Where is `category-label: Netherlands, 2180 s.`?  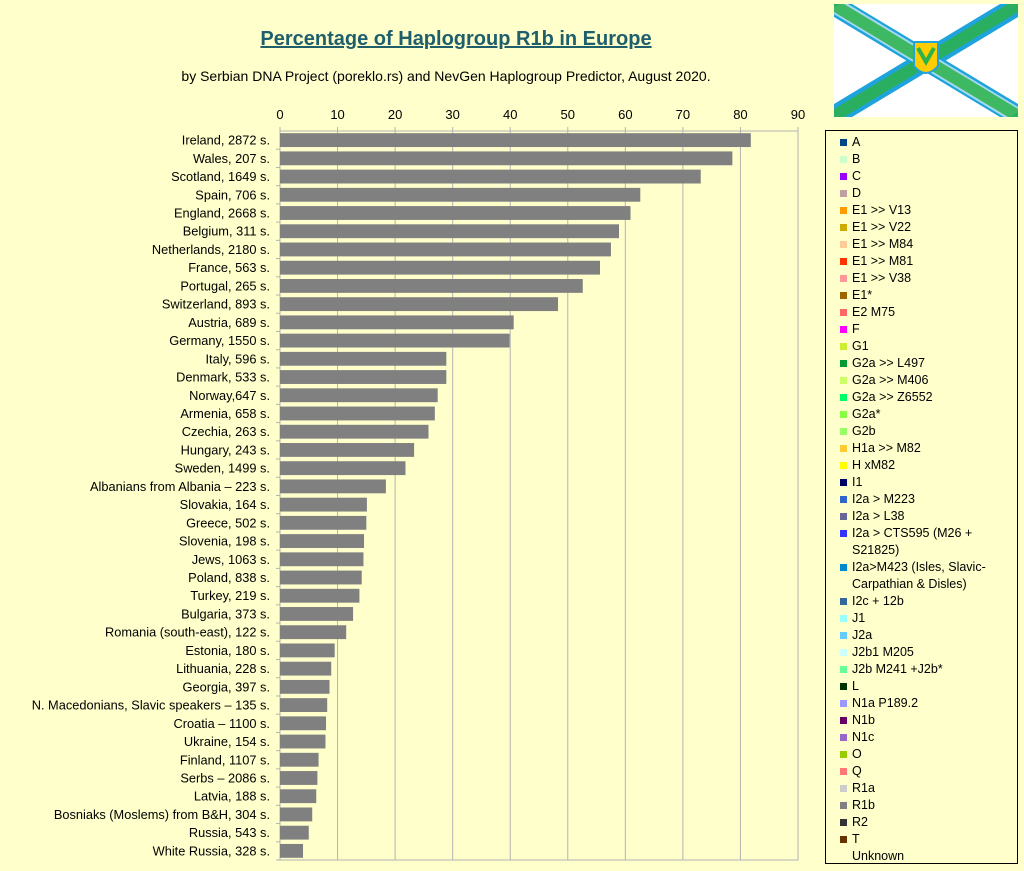 category-label: Netherlands, 2180 s. is located at coordinates (211, 249).